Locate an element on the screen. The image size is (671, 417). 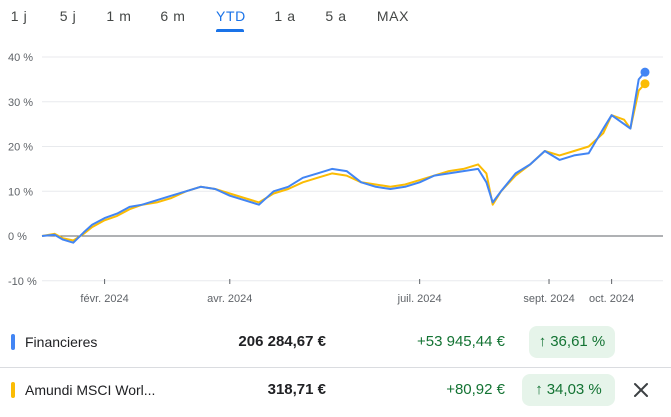
percent-change-value: 34,03 % is located at coordinates (574, 389).